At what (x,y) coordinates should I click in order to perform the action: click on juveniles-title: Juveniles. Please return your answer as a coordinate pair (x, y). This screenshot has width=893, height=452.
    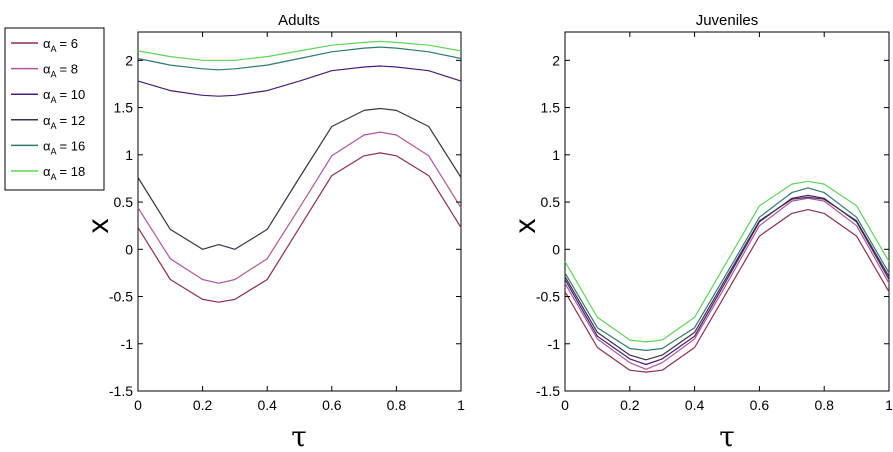
    Looking at the image, I should click on (727, 20).